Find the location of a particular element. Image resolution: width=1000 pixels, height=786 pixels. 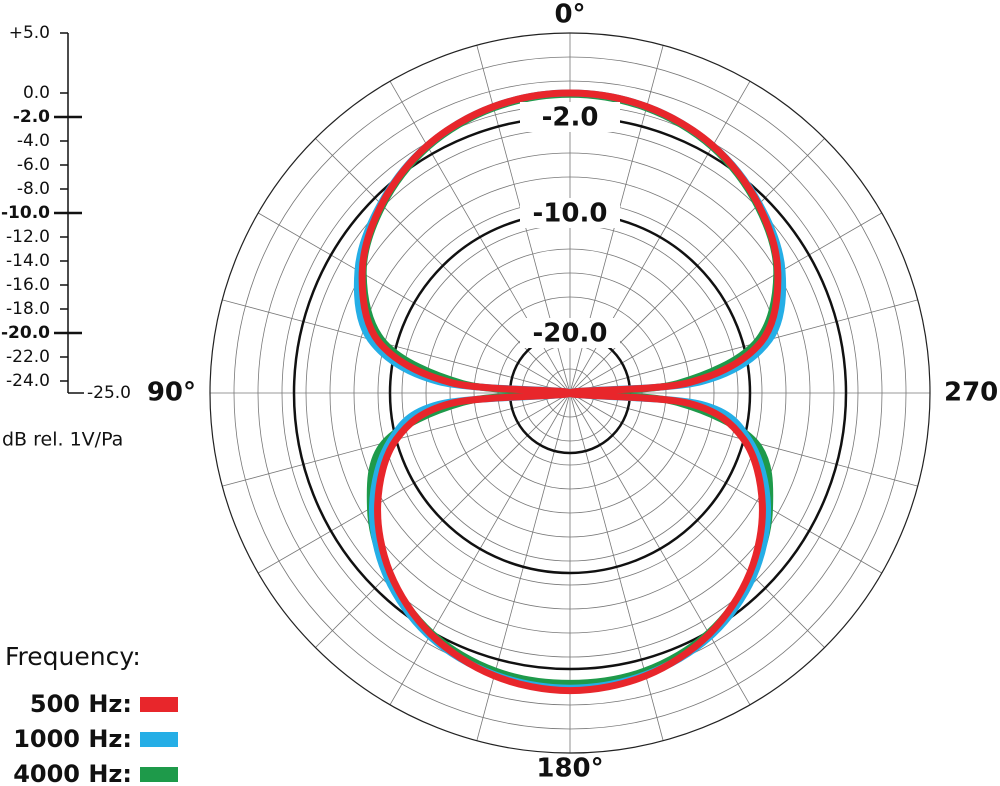

ring-label: -20.0 is located at coordinates (570, 334).